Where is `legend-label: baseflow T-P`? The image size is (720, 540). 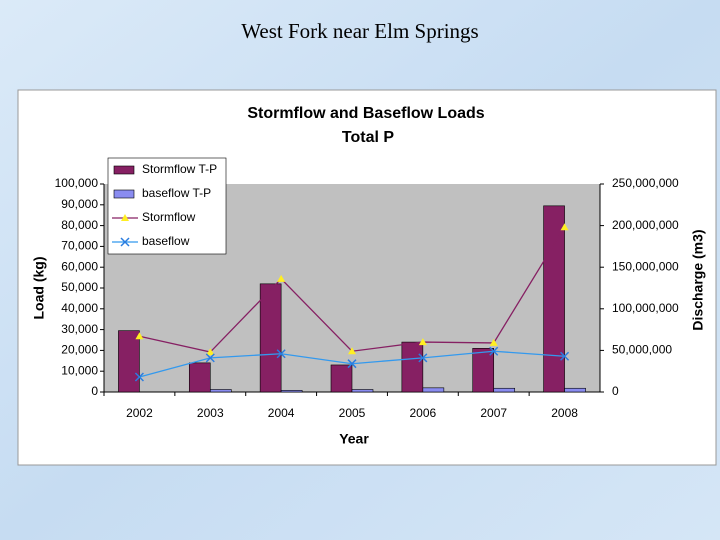 legend-label: baseflow T-P is located at coordinates (176, 193).